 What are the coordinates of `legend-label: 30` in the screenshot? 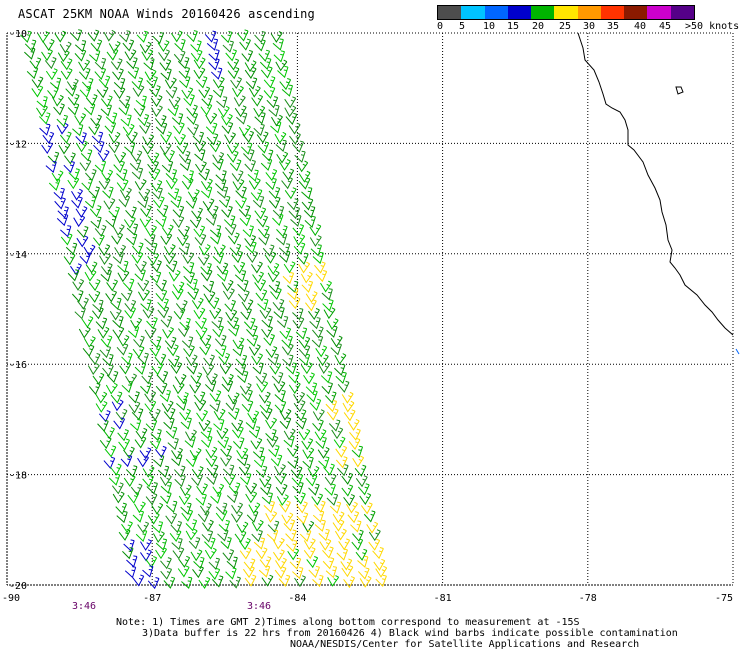 It's located at (589, 26).